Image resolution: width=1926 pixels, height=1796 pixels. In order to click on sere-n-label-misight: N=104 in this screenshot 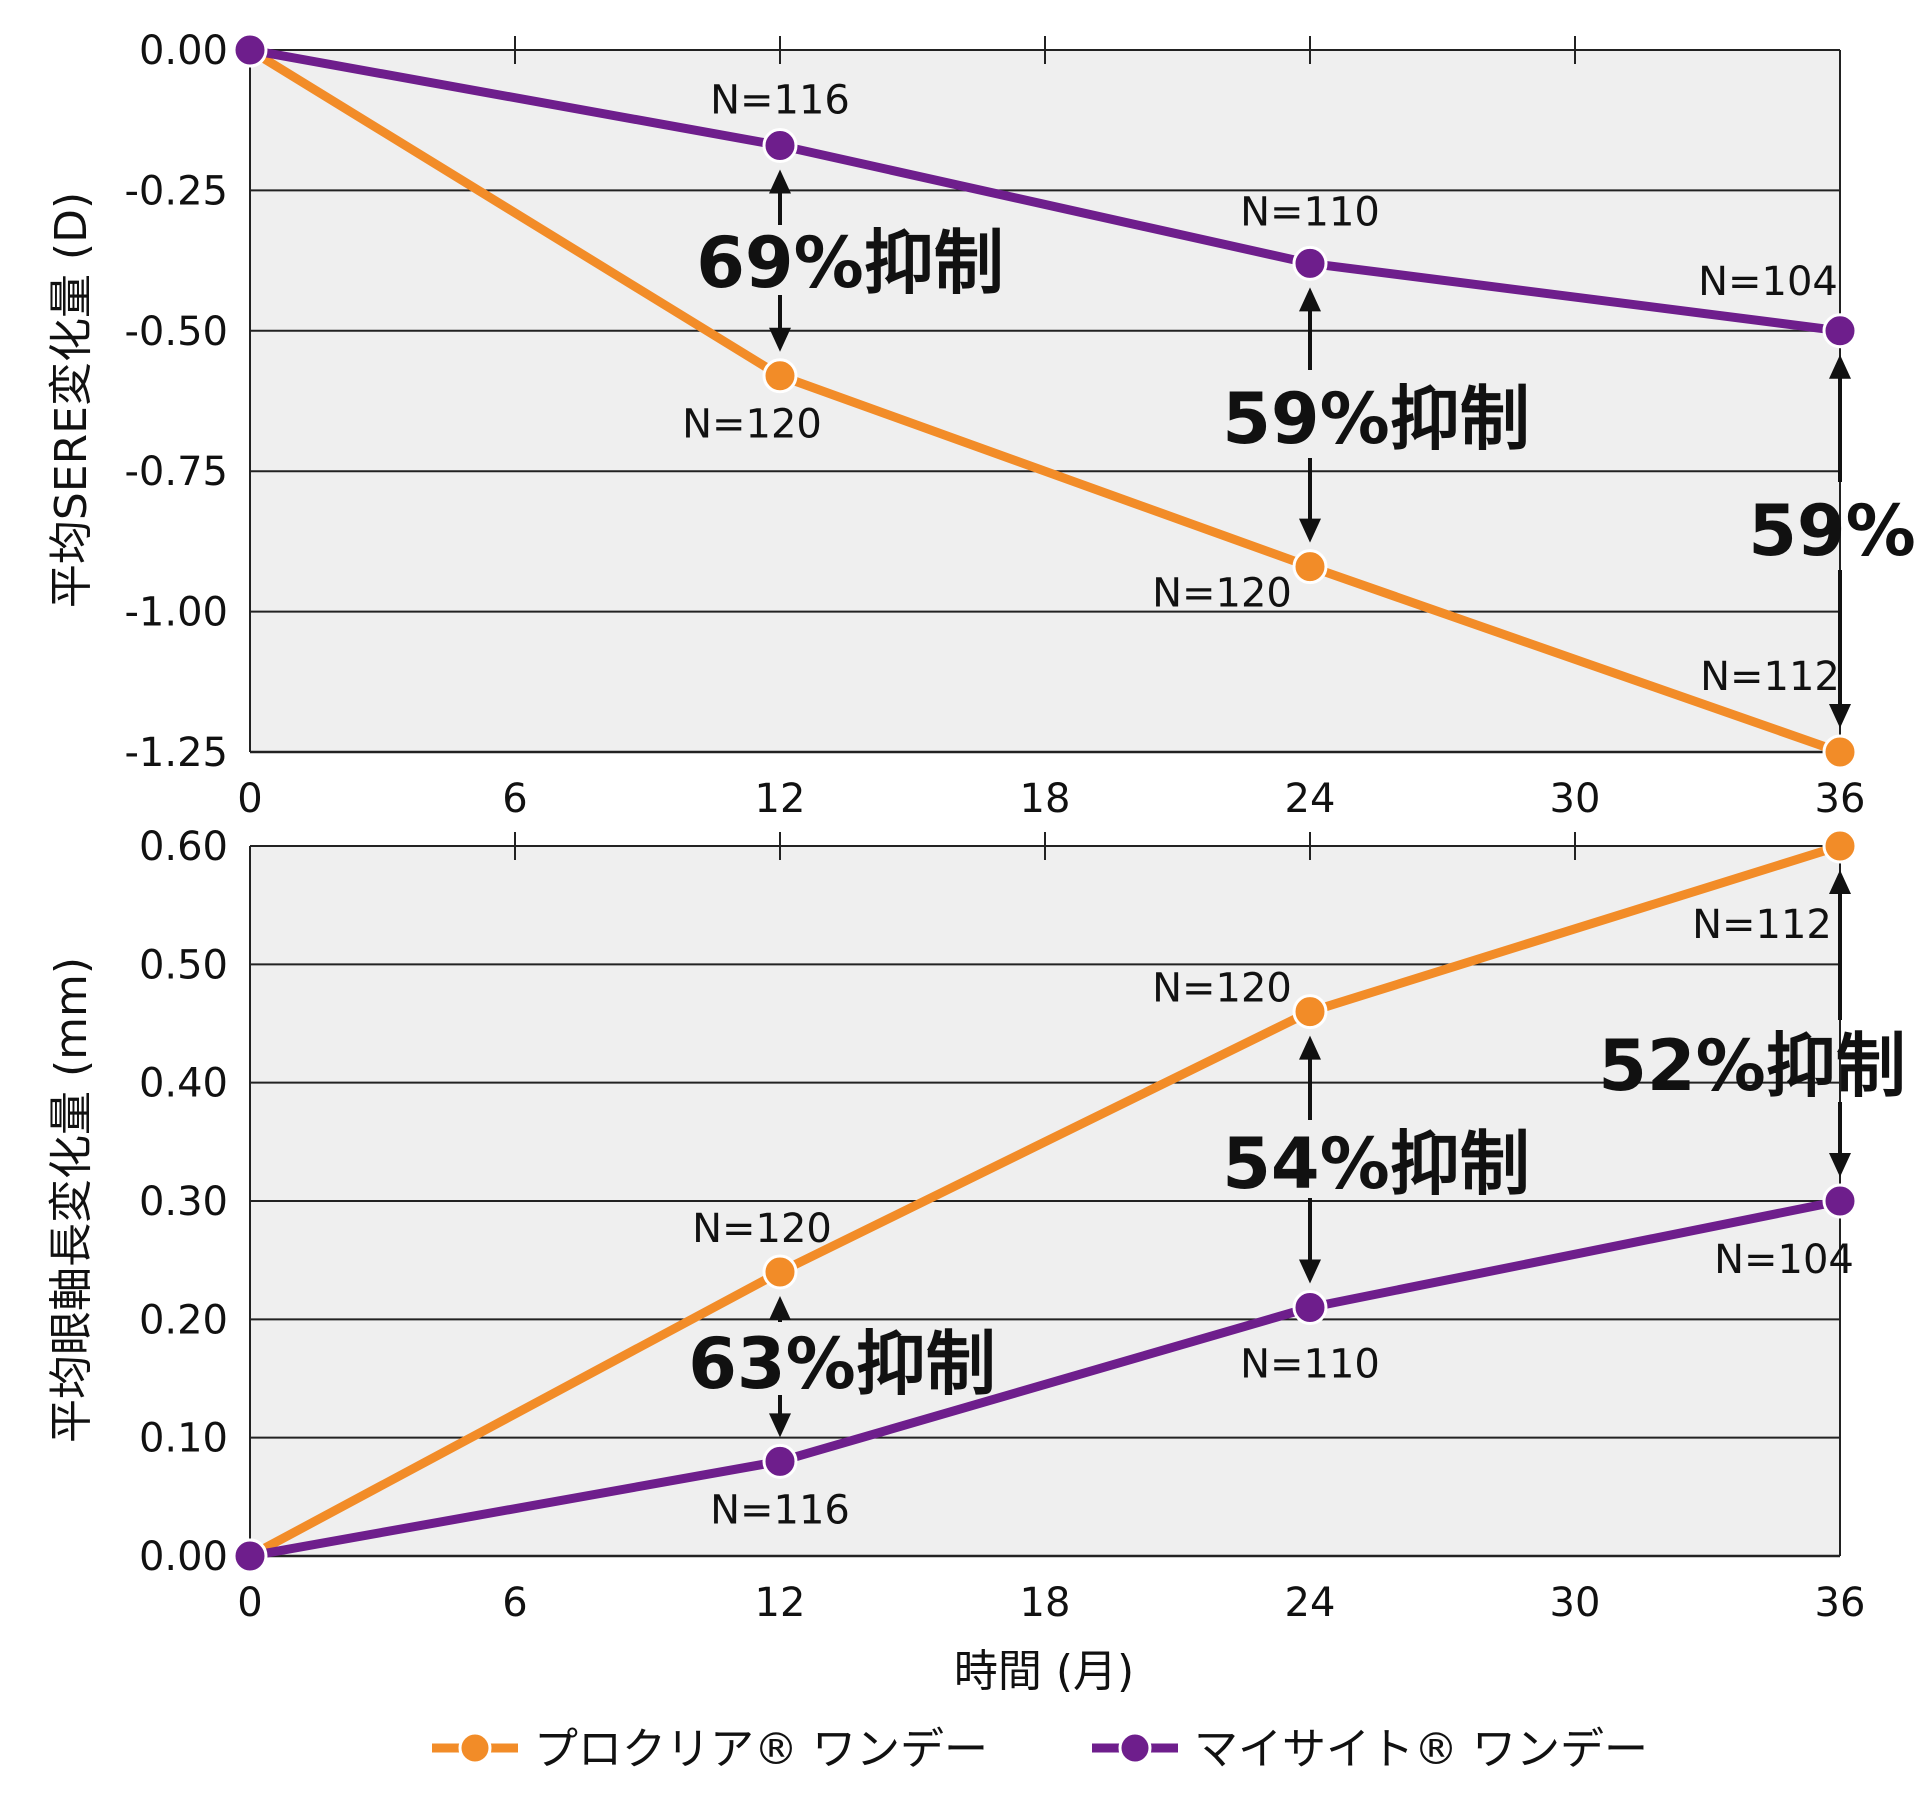, I will do `click(1768, 282)`.